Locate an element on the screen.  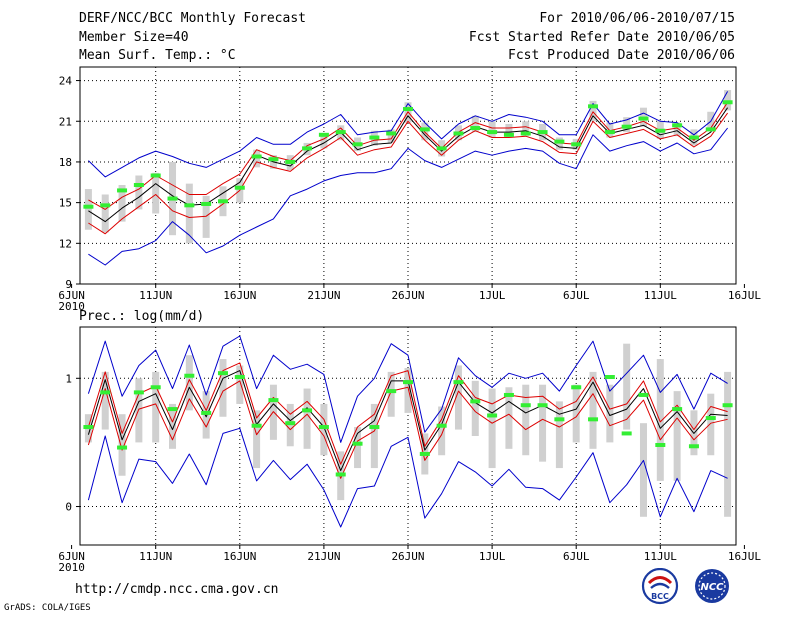
temperature-xtick-label: 16JUN is located at coordinates (239, 295).